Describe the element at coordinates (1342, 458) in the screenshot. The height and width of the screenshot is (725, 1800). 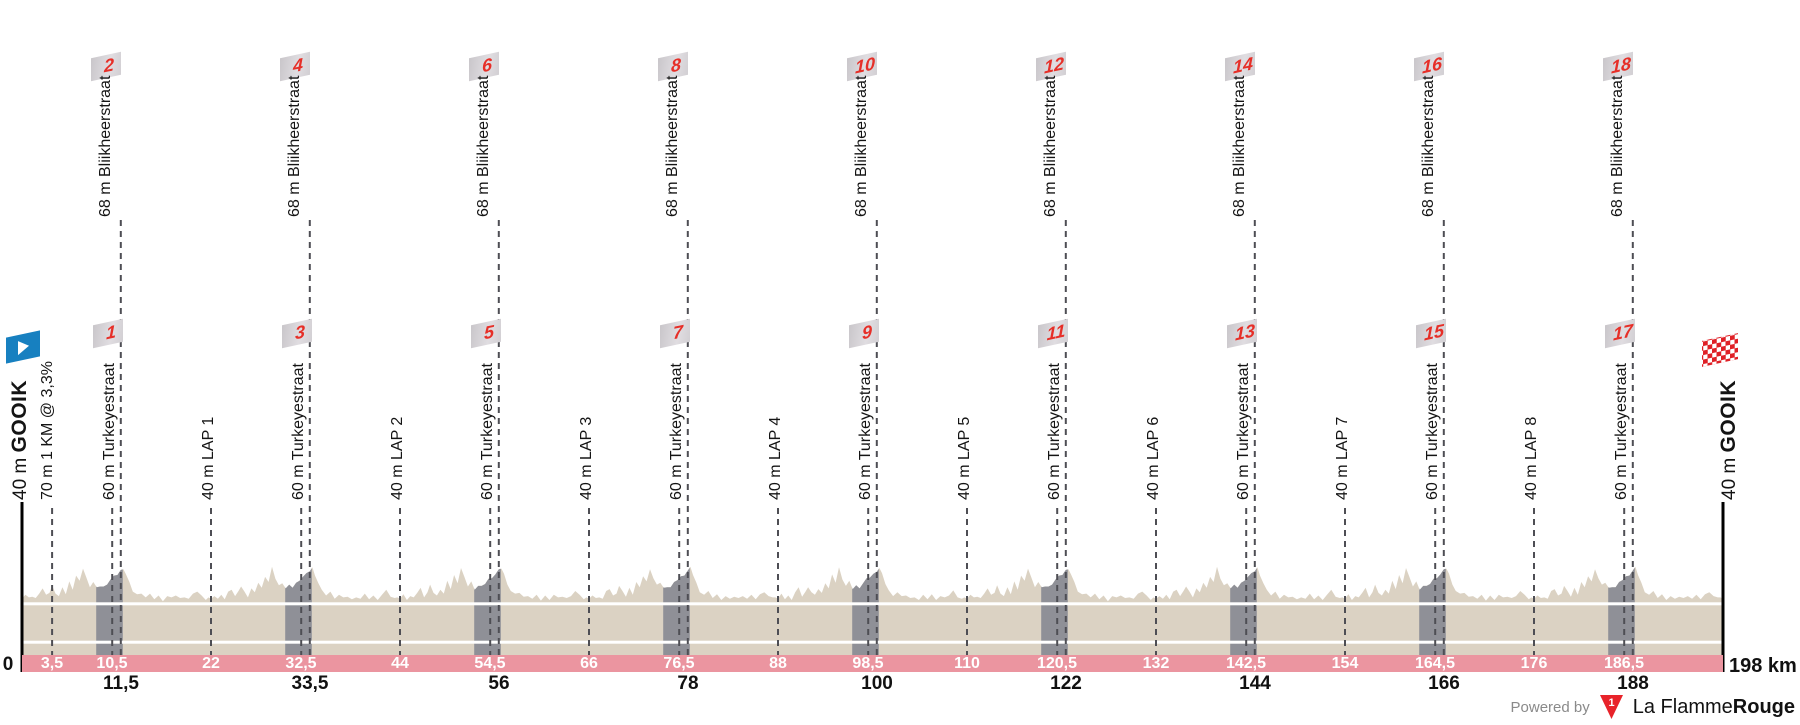
I see `lap-label-7: 40 m LAP 7` at that location.